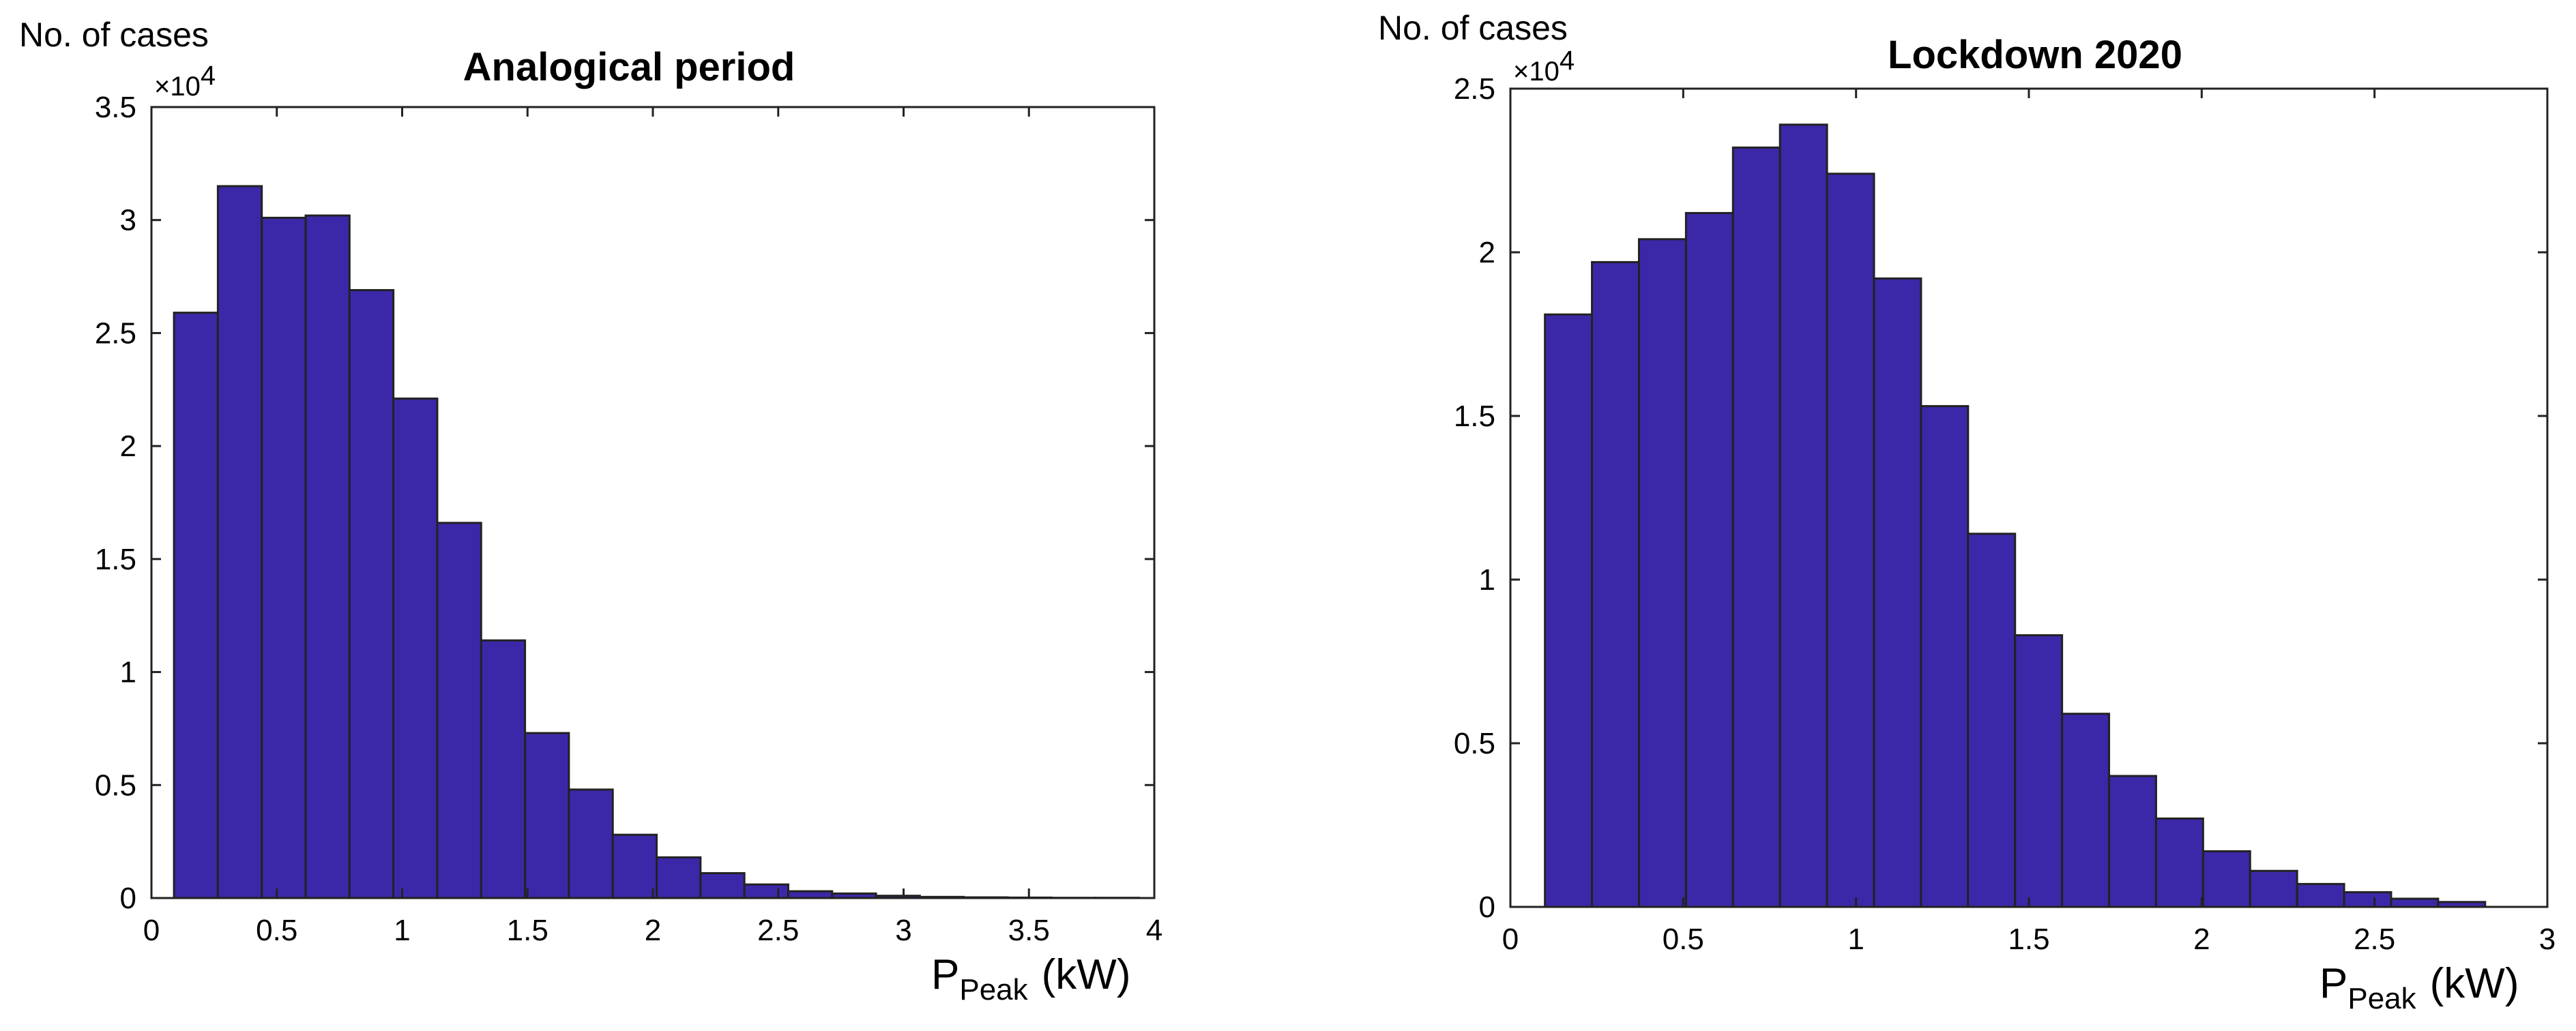 This screenshot has height=1031, width=2576. What do you see at coordinates (2035, 55) in the screenshot?
I see `chart-title: Lockdown 2020` at bounding box center [2035, 55].